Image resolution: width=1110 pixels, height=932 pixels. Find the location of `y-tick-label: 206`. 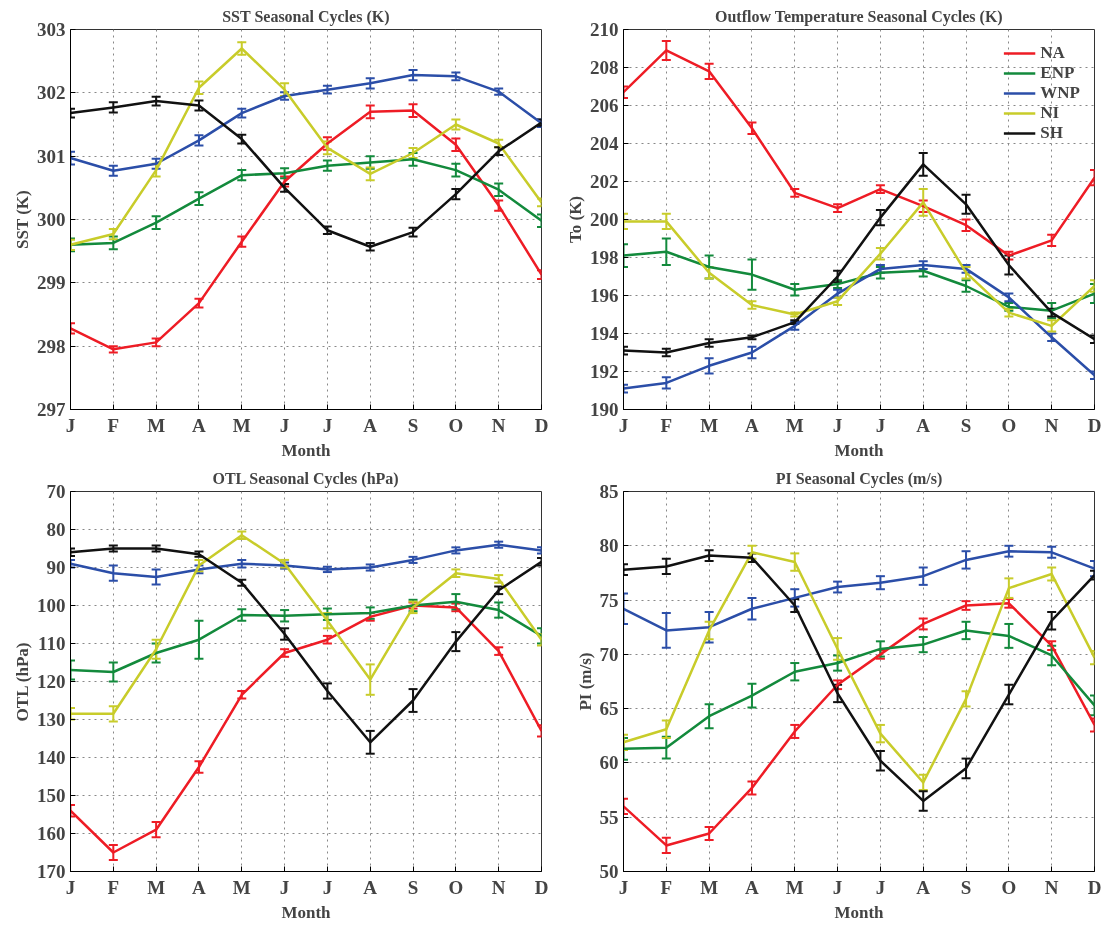

y-tick-label: 206 is located at coordinates (604, 105).